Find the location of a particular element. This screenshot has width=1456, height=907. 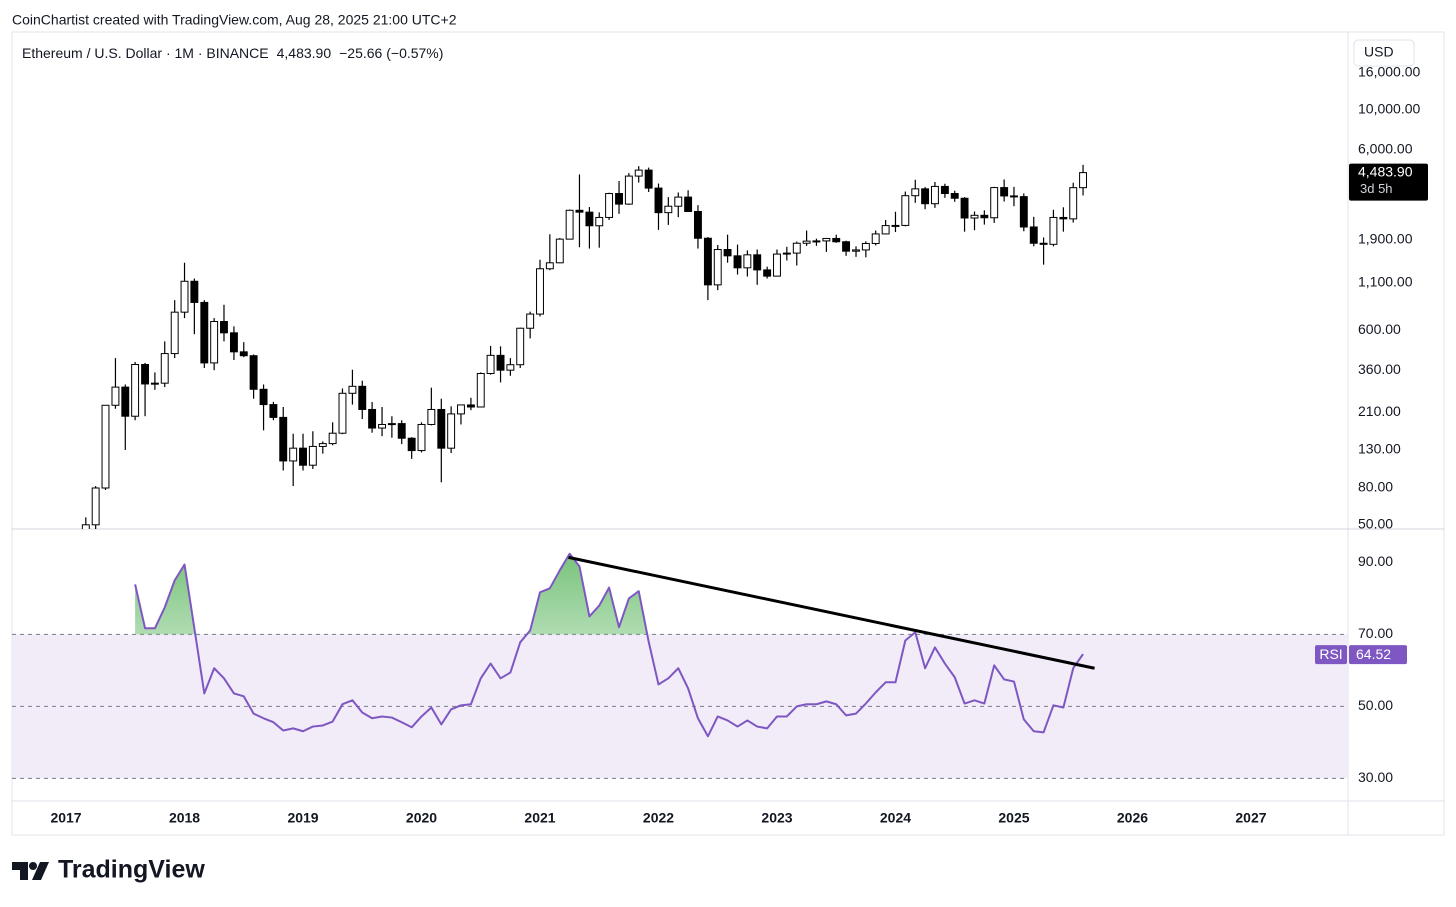

x-tick-label: 2021 is located at coordinates (539, 818).